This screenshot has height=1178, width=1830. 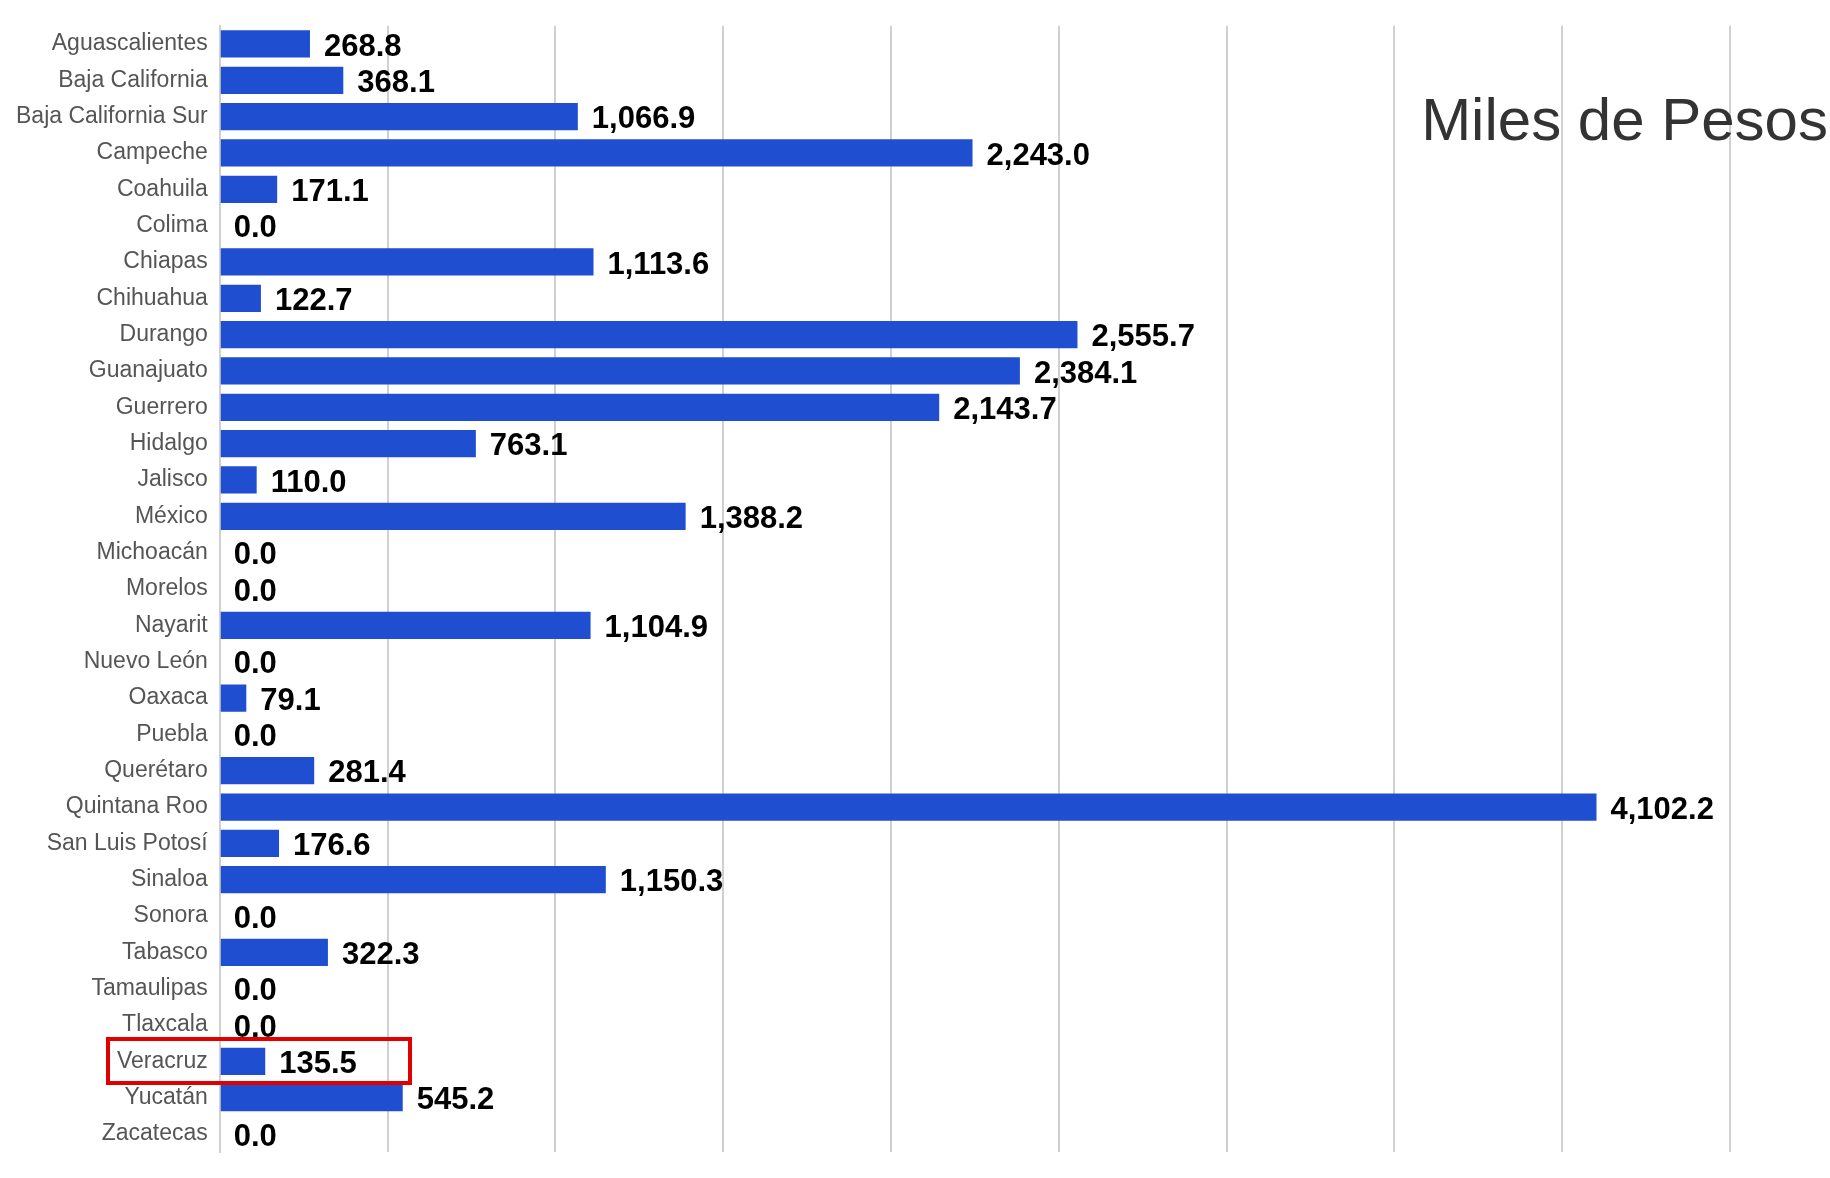 I want to click on data-label: 1,113.6, so click(x=658, y=263).